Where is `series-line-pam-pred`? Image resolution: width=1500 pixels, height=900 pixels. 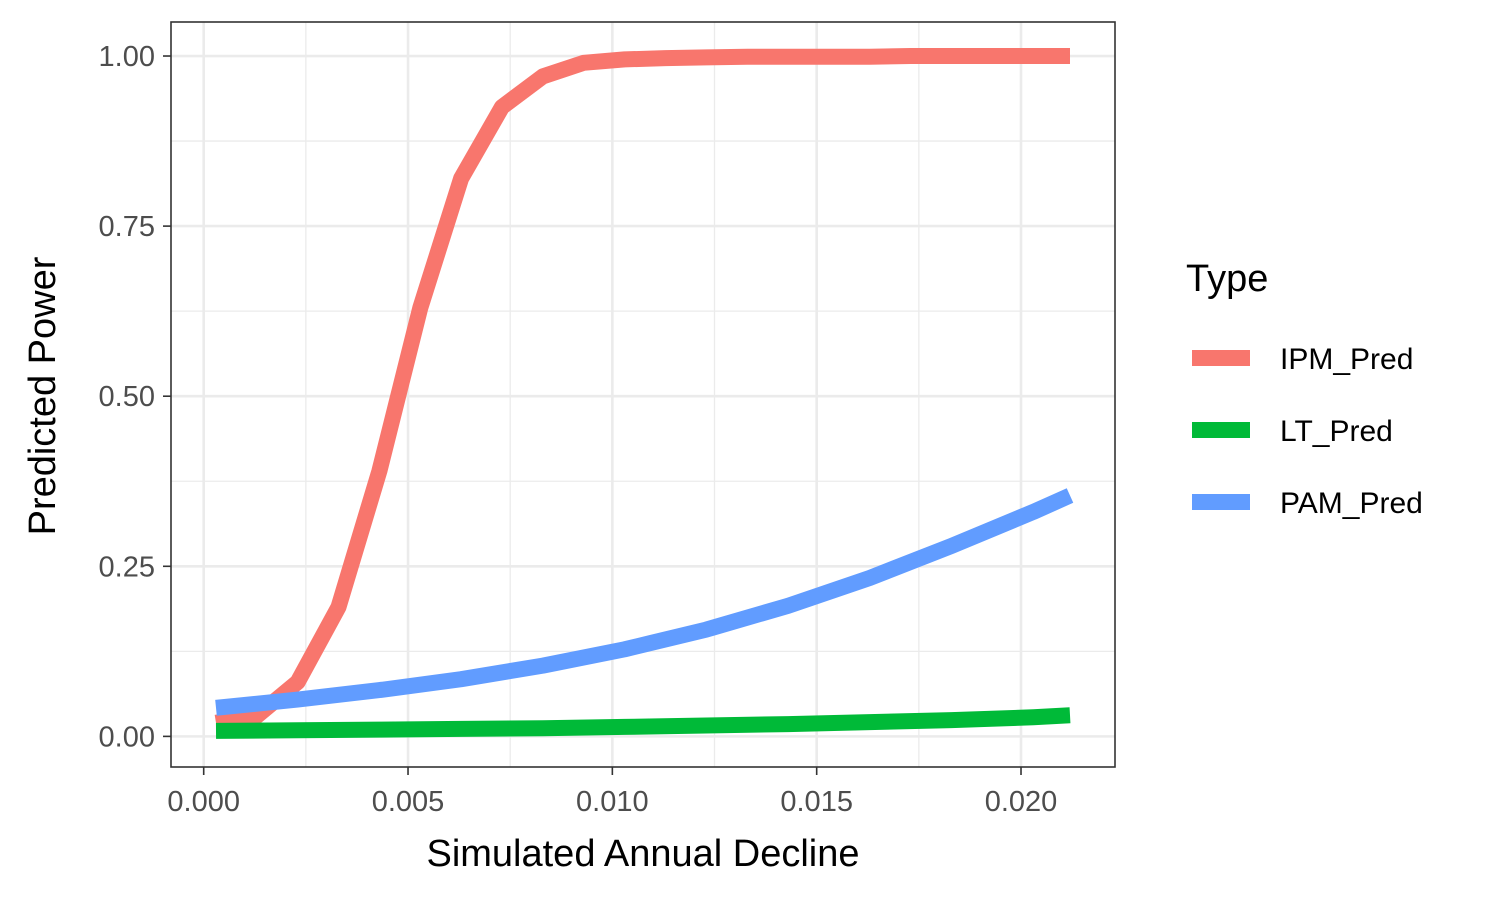
series-line-pam-pred is located at coordinates (644, 602).